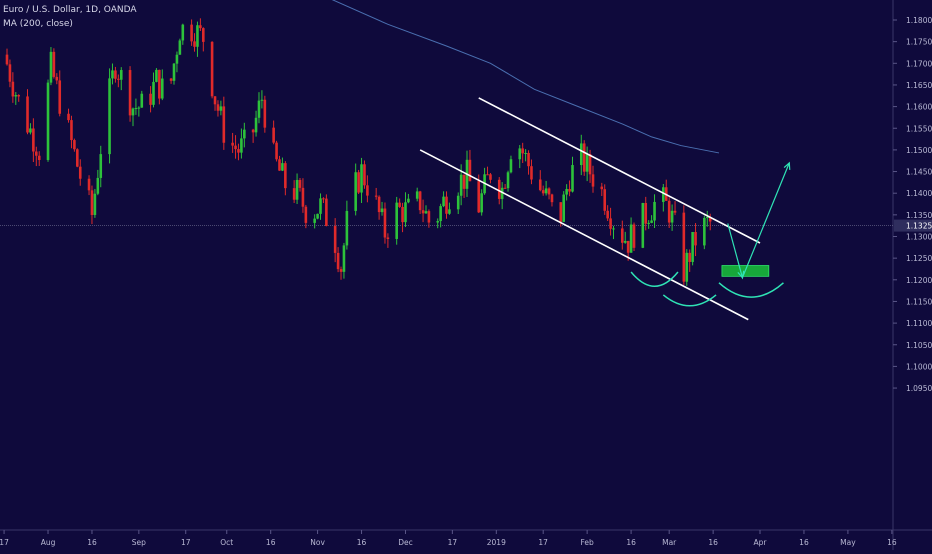 This screenshot has width=932, height=554. What do you see at coordinates (919, 193) in the screenshot?
I see `price-tick-label: 1.14000` at bounding box center [919, 193].